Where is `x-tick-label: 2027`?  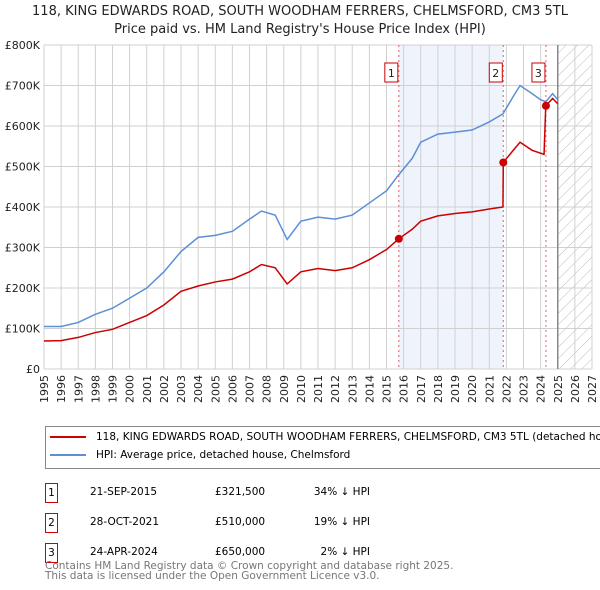 x-tick-label: 2027 is located at coordinates (592, 389).